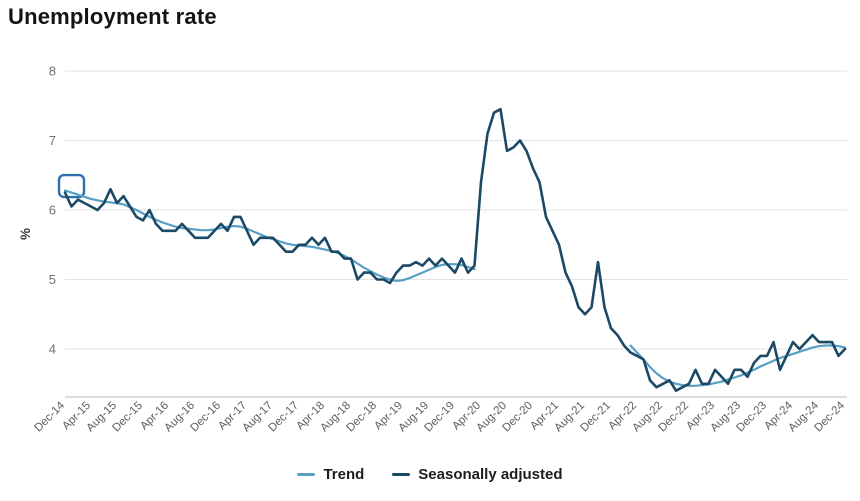 This screenshot has width=860, height=501. I want to click on selected-point-highlight, so click(71, 186).